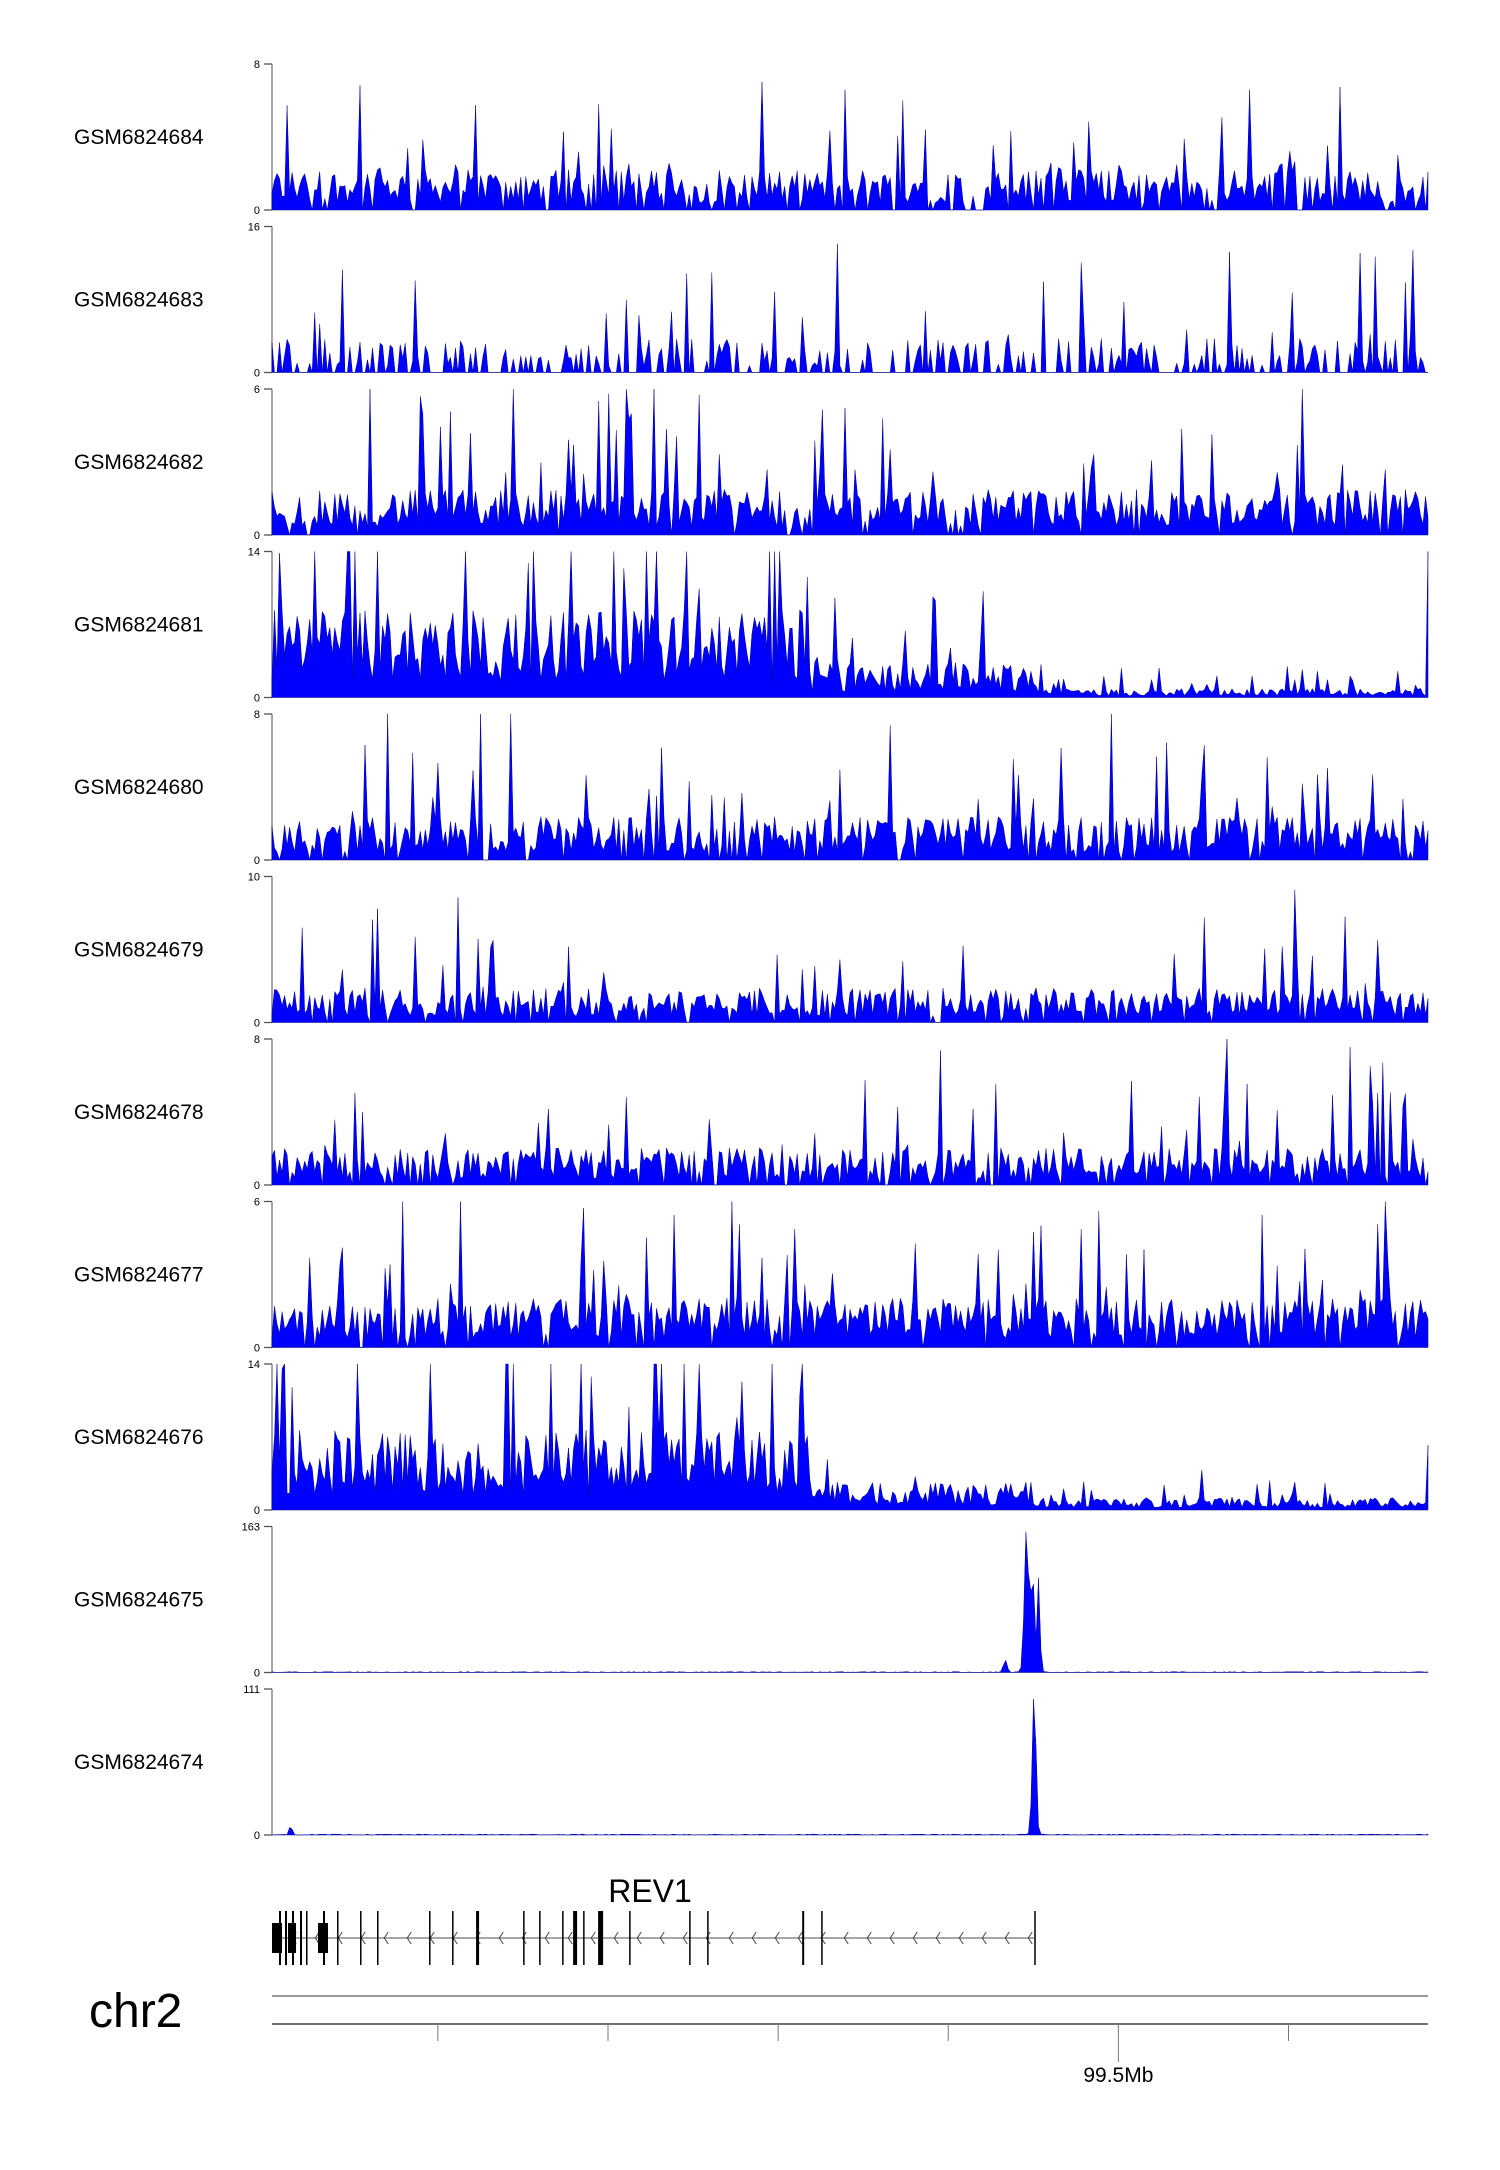 This screenshot has width=1500, height=2170. I want to click on track-label: GSM6824682, so click(139, 462).